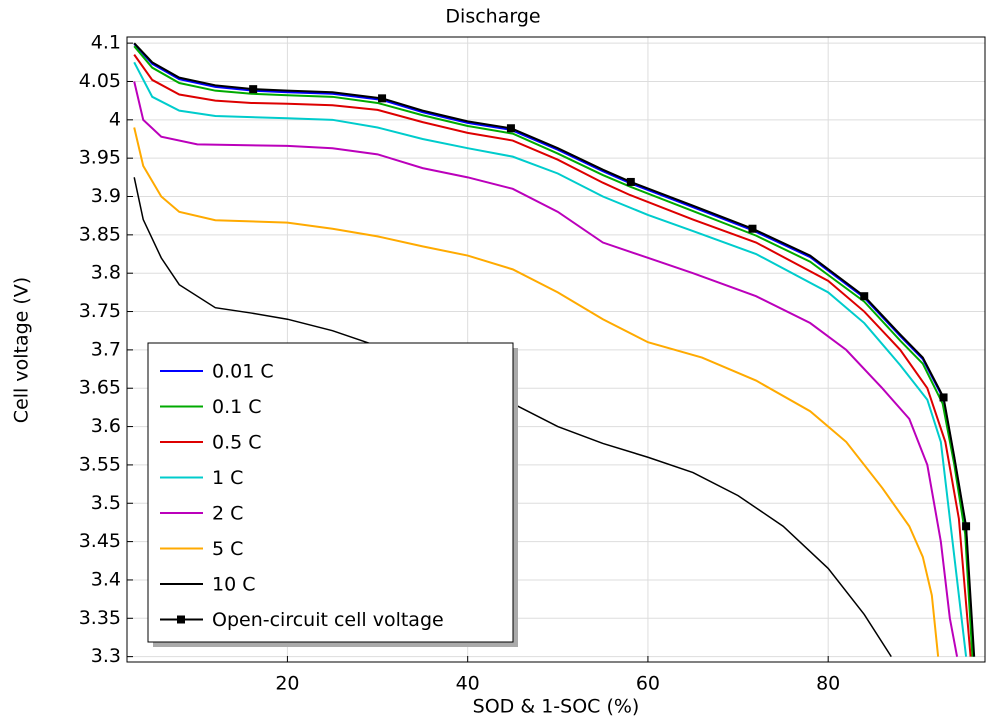 This screenshot has height=728, width=1000. Describe the element at coordinates (648, 684) in the screenshot. I see `x-tick-label: 60` at that location.